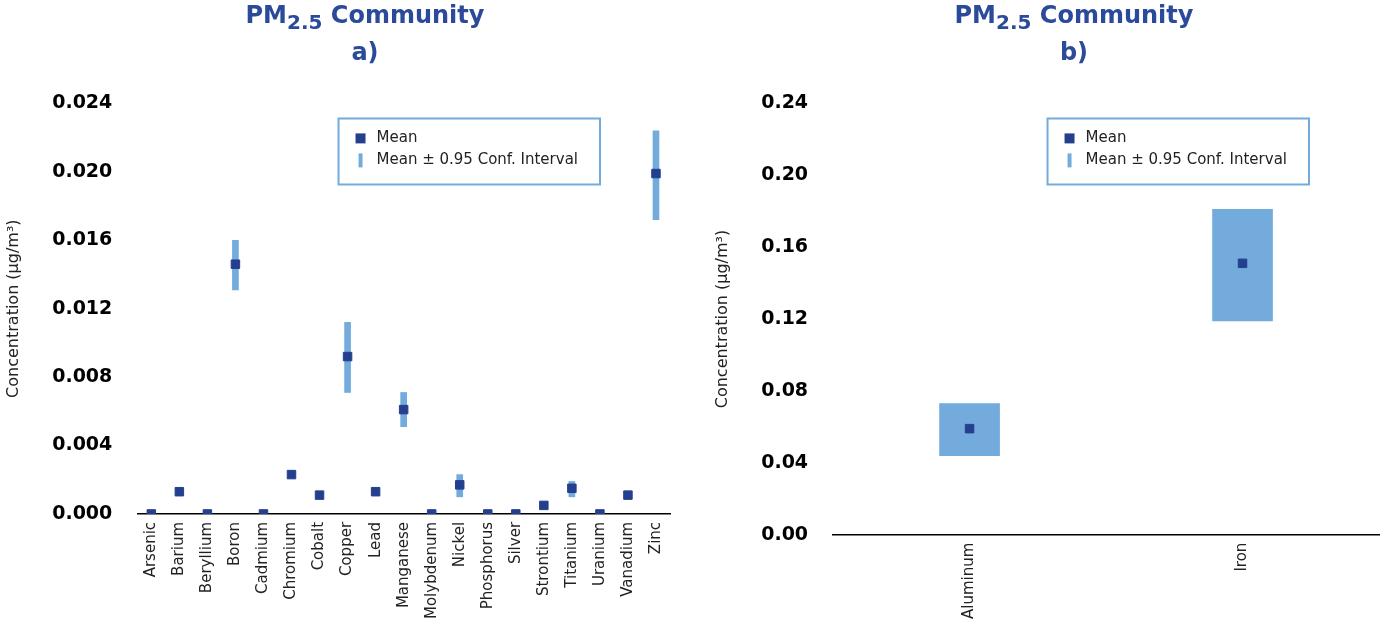 The height and width of the screenshot is (634, 1399). What do you see at coordinates (542, 558) in the screenshot?
I see `x-tick-label: Strontium` at bounding box center [542, 558].